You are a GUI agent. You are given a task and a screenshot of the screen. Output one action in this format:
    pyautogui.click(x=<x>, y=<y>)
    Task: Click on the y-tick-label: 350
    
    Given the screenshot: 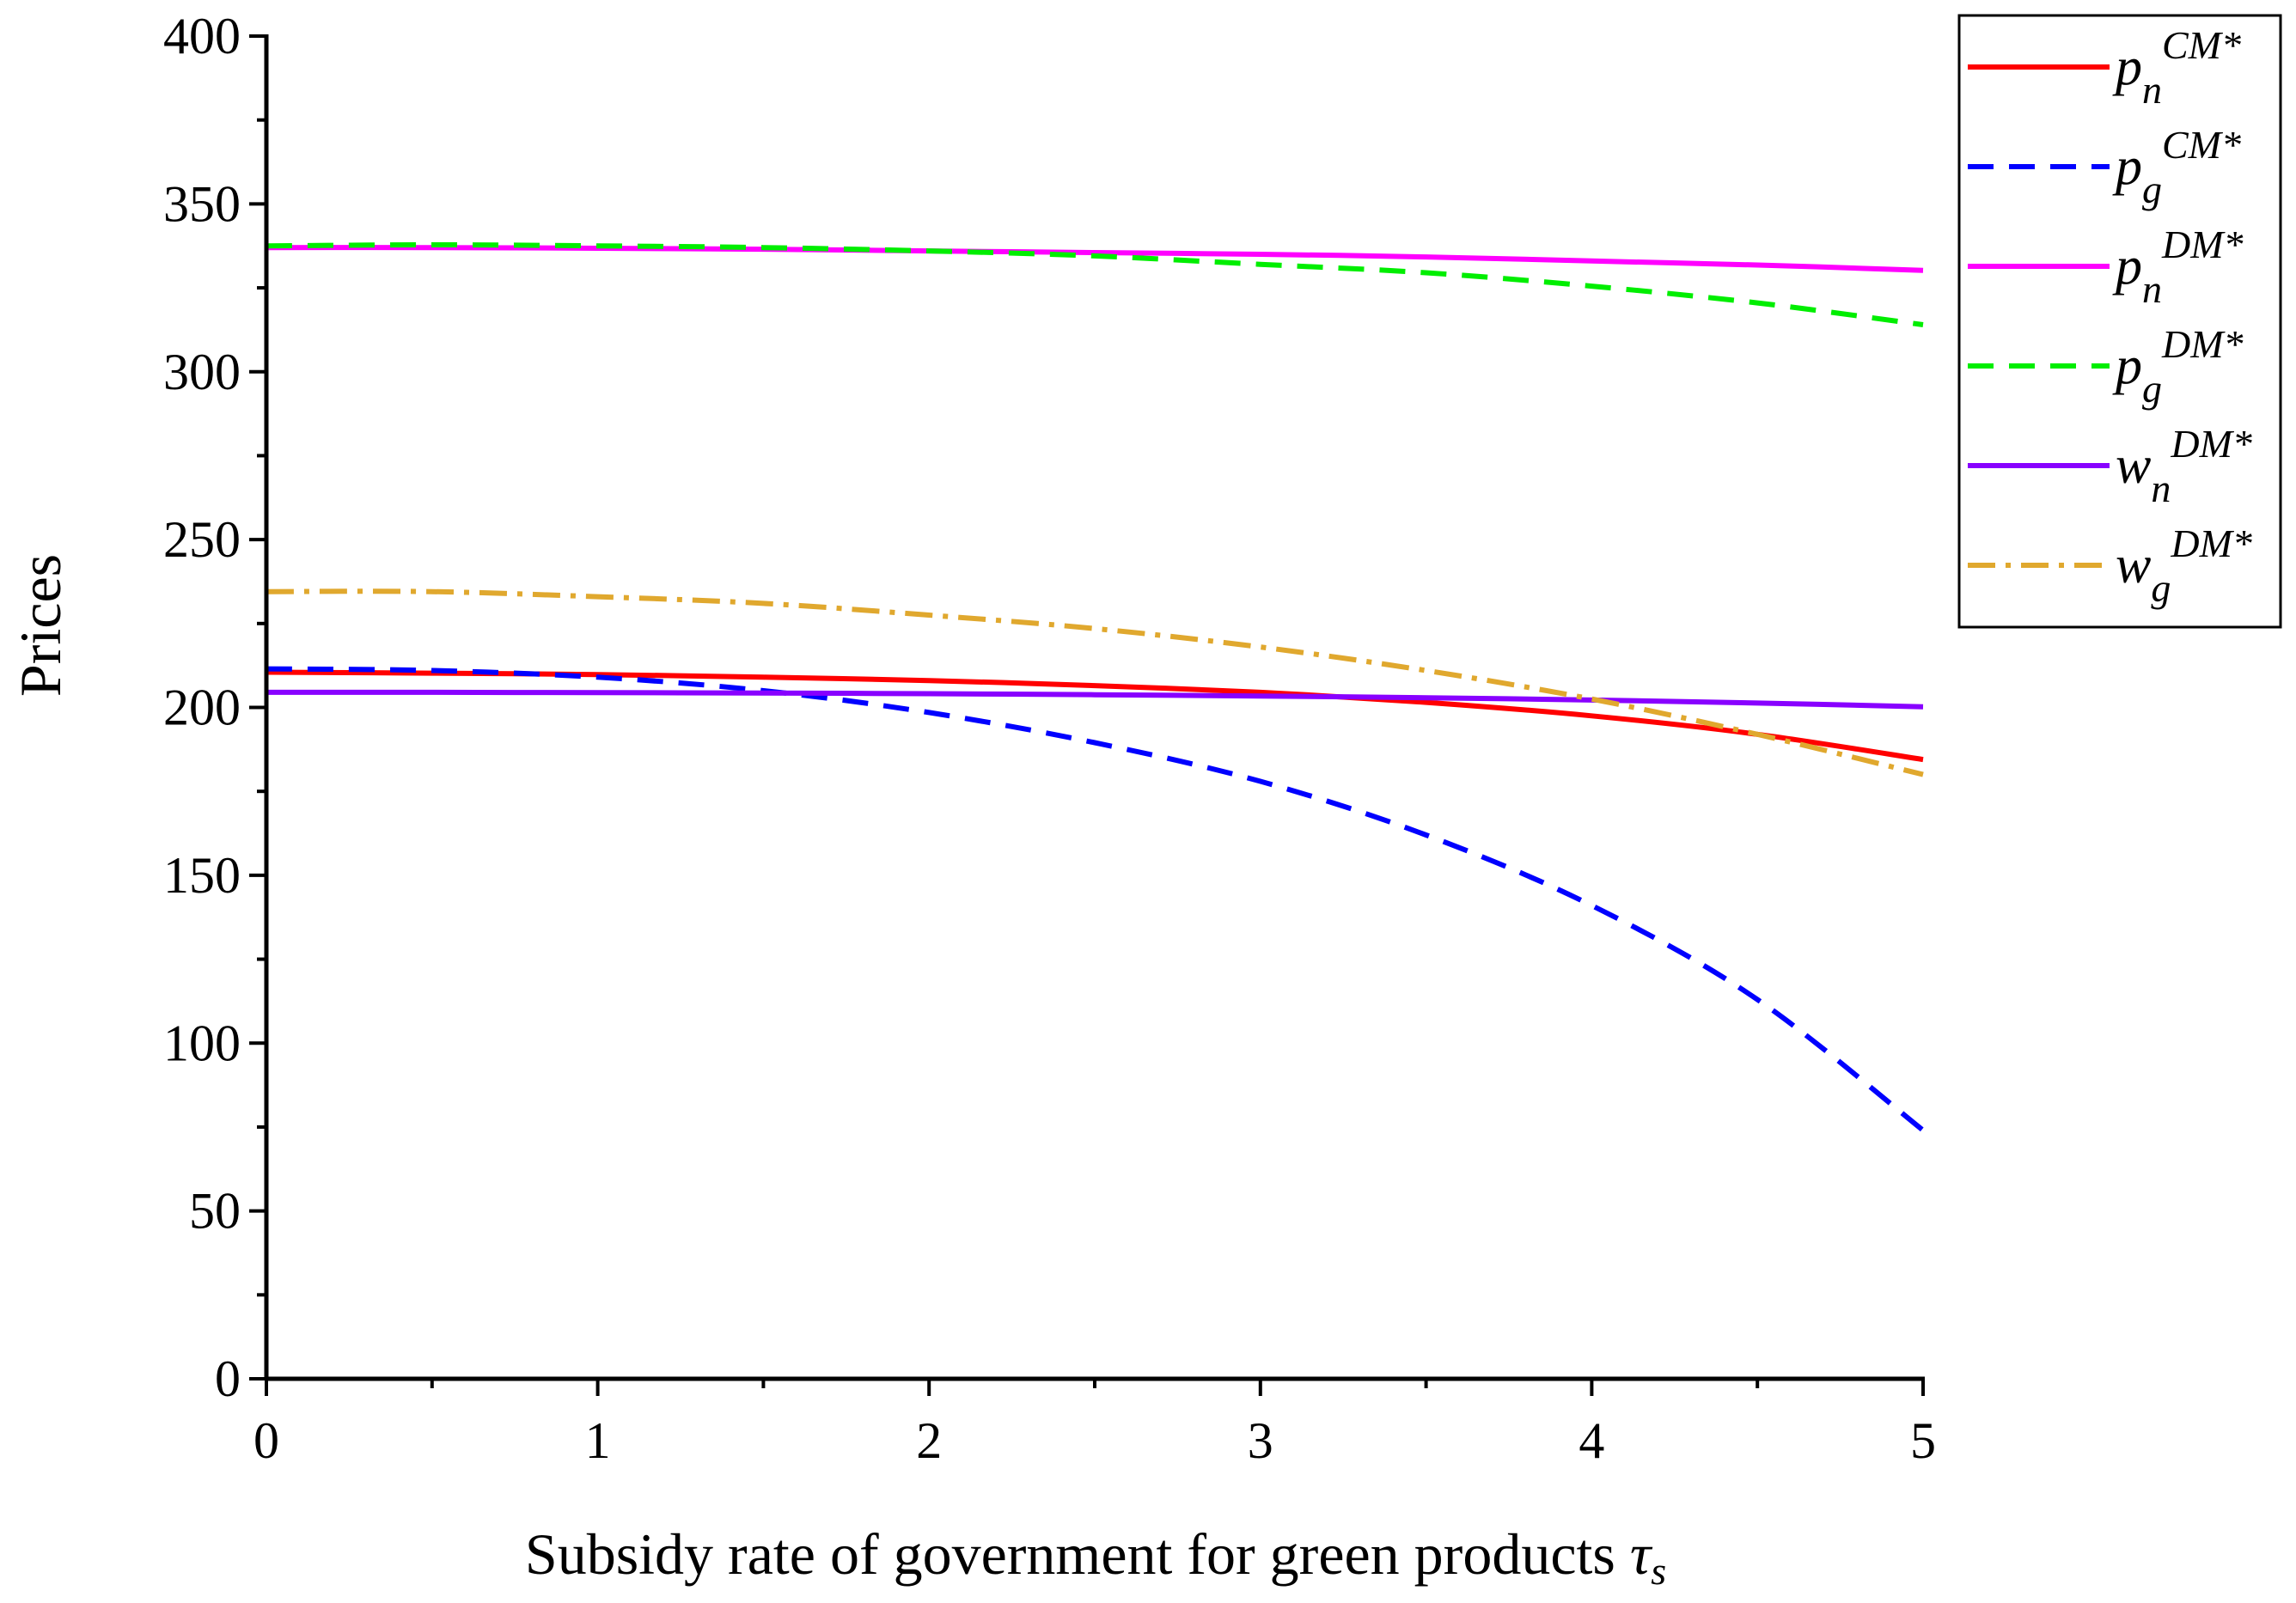 What is the action you would take?
    pyautogui.click(x=202, y=203)
    